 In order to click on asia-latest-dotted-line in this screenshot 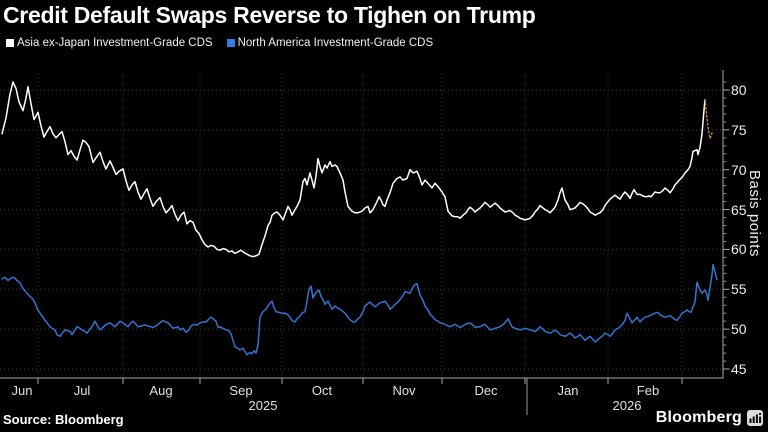, I will do `click(708, 119)`.